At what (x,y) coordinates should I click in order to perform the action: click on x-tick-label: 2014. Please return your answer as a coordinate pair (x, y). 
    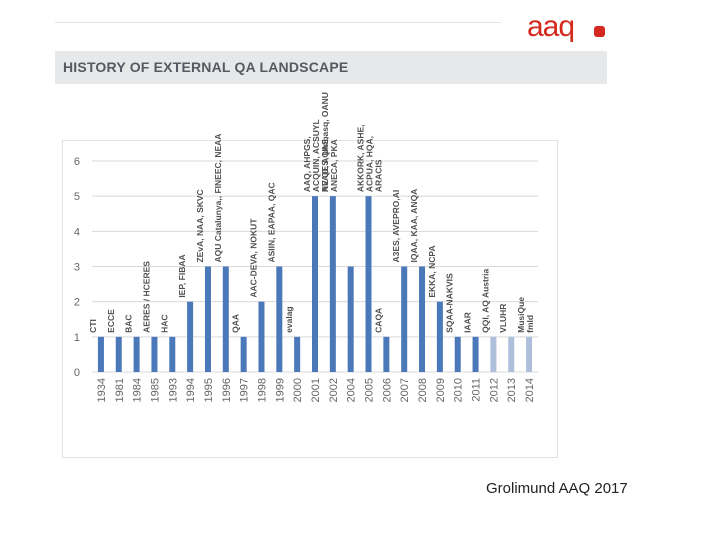
    Looking at the image, I should click on (530, 390).